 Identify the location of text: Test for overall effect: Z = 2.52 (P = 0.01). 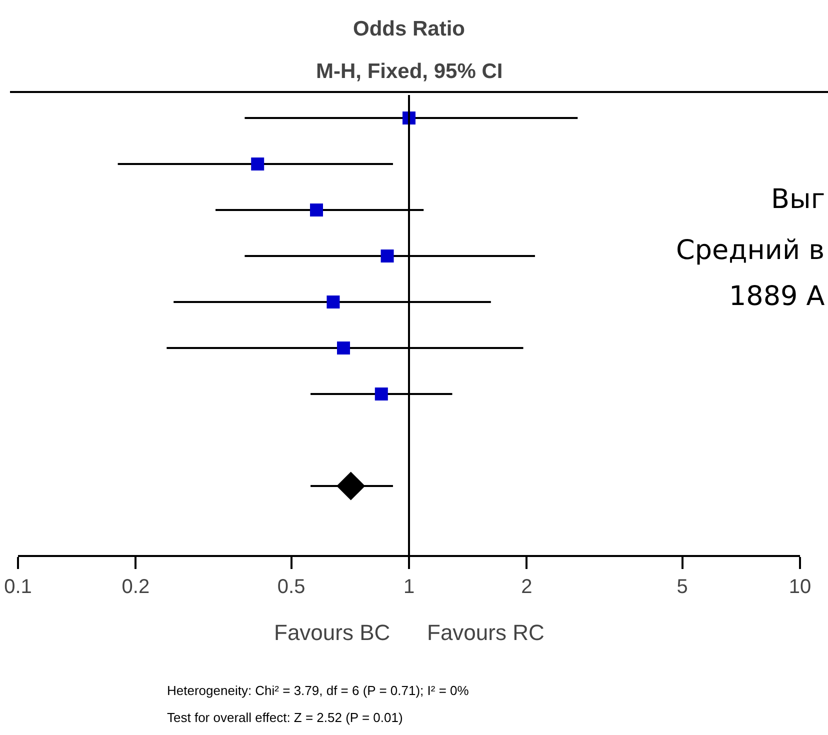
(285, 717).